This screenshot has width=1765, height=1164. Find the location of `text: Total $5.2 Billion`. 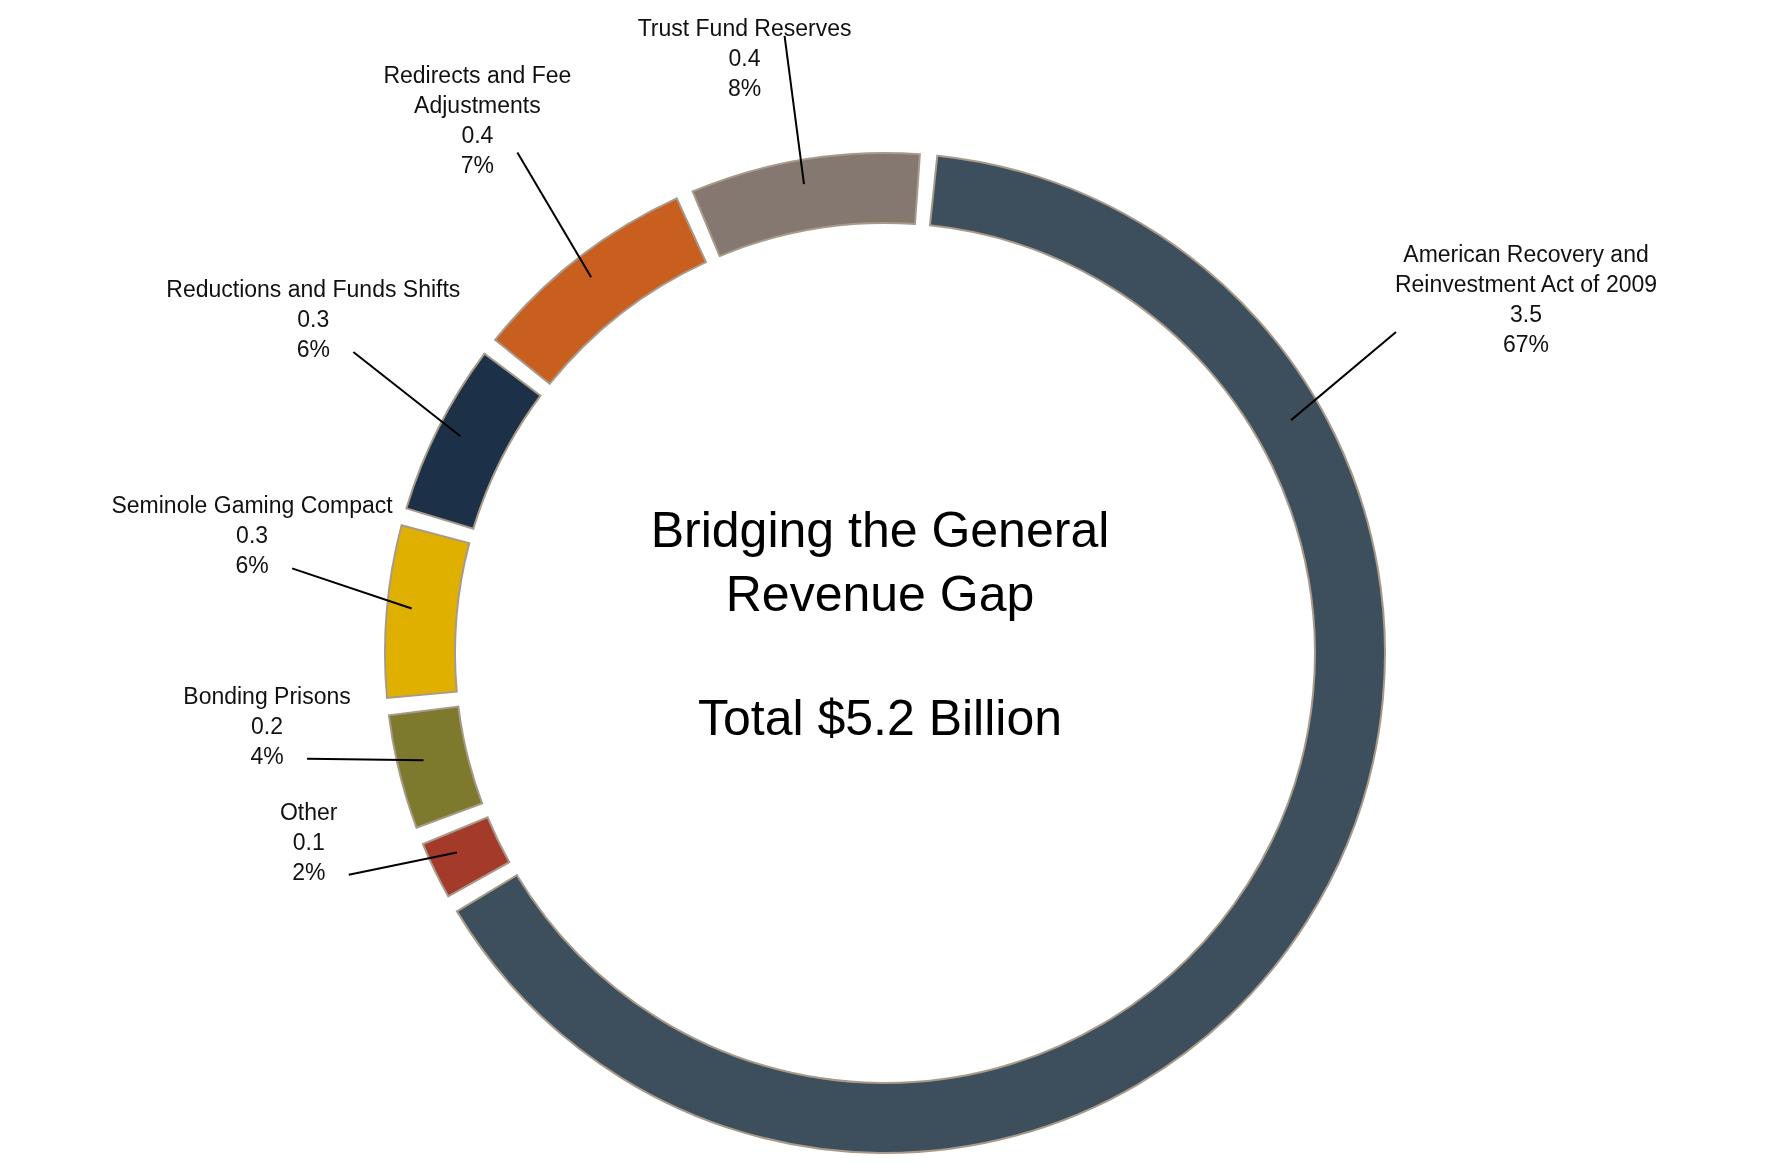

text: Total $5.2 Billion is located at coordinates (880, 718).